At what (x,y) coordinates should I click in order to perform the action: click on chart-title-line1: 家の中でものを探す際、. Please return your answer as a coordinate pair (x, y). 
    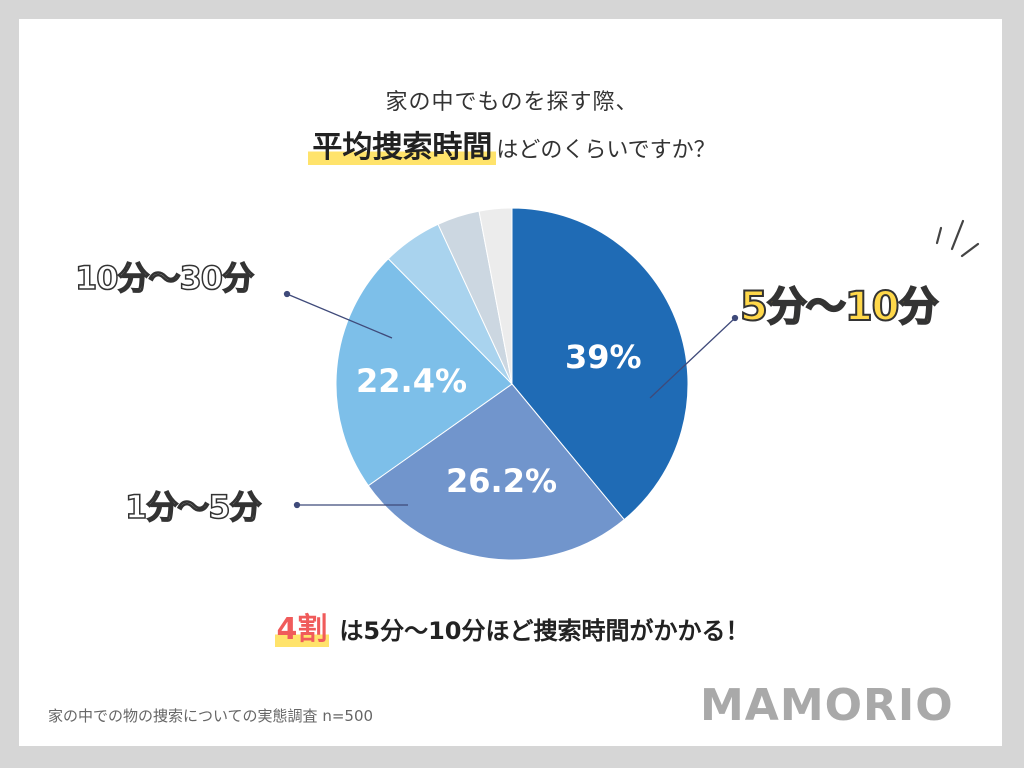
    Looking at the image, I should click on (512, 102).